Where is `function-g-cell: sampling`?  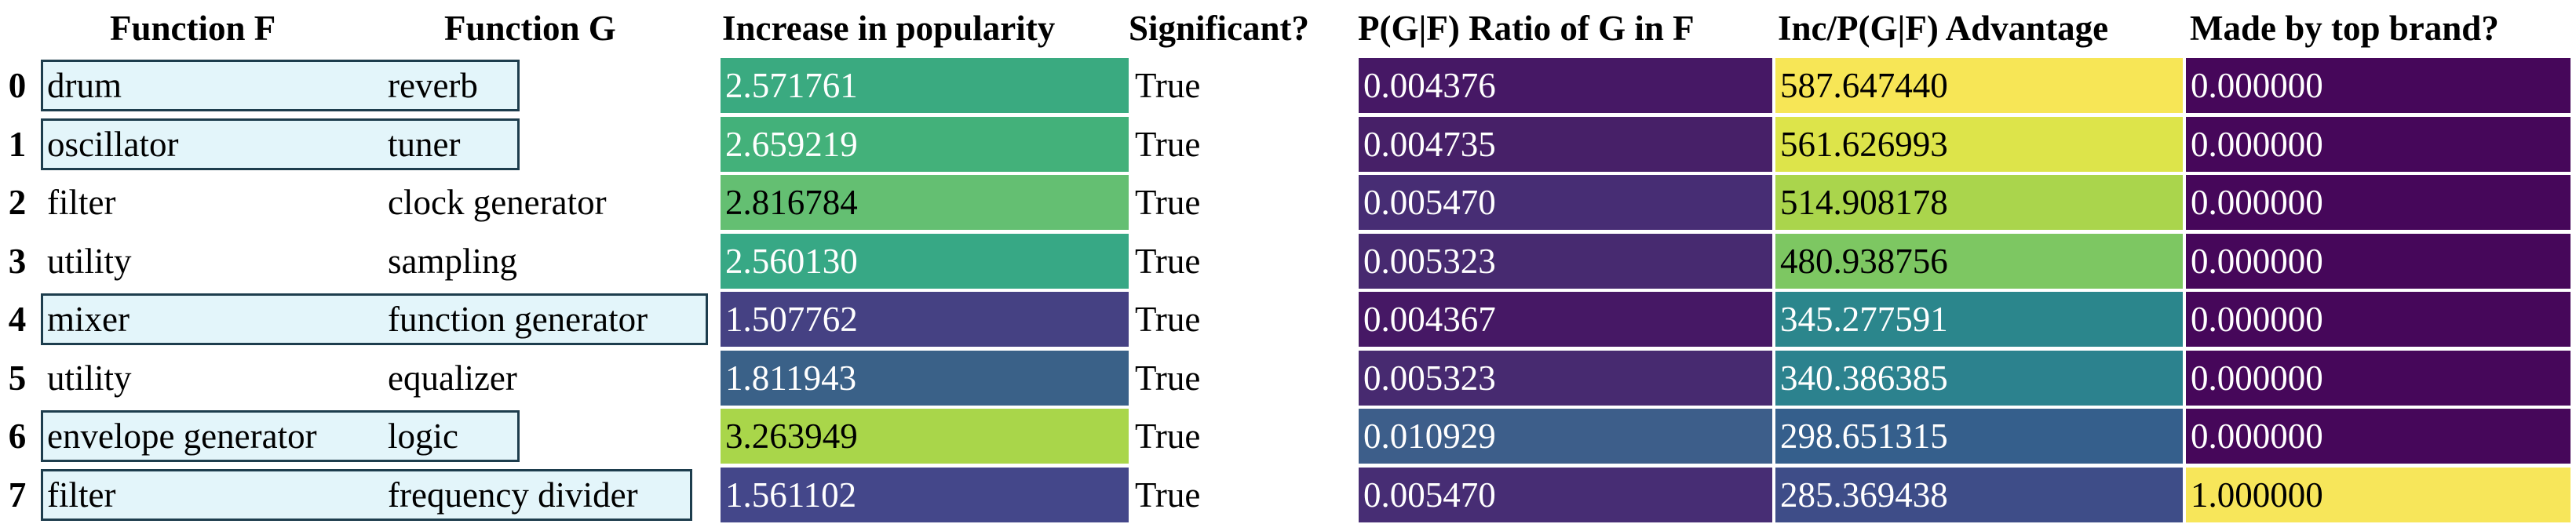 function-g-cell: sampling is located at coordinates (453, 261).